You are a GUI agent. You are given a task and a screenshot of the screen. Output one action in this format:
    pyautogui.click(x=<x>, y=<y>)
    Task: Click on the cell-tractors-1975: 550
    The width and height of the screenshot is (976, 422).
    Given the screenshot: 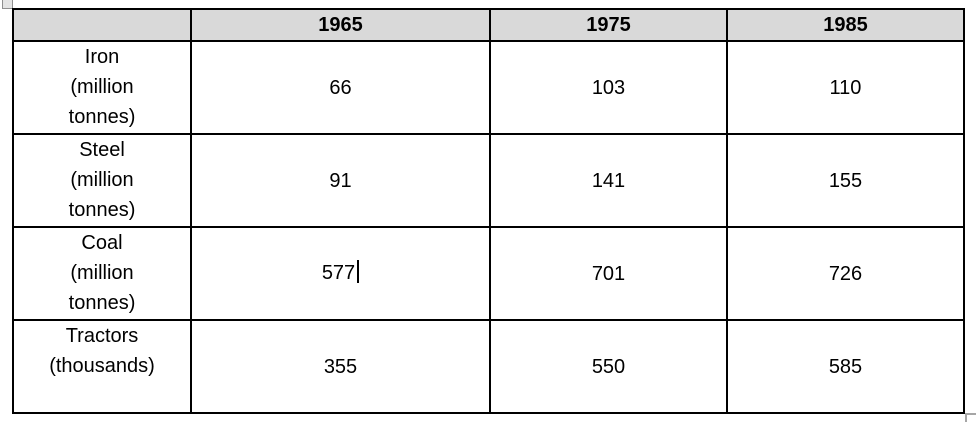 What is the action you would take?
    pyautogui.click(x=608, y=366)
    